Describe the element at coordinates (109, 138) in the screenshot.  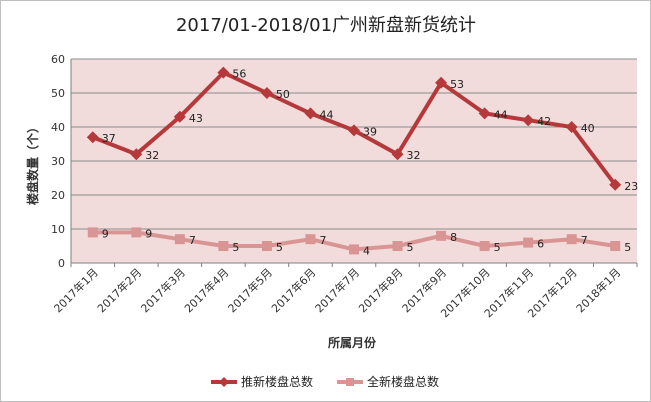
I see `data-label: 37` at that location.